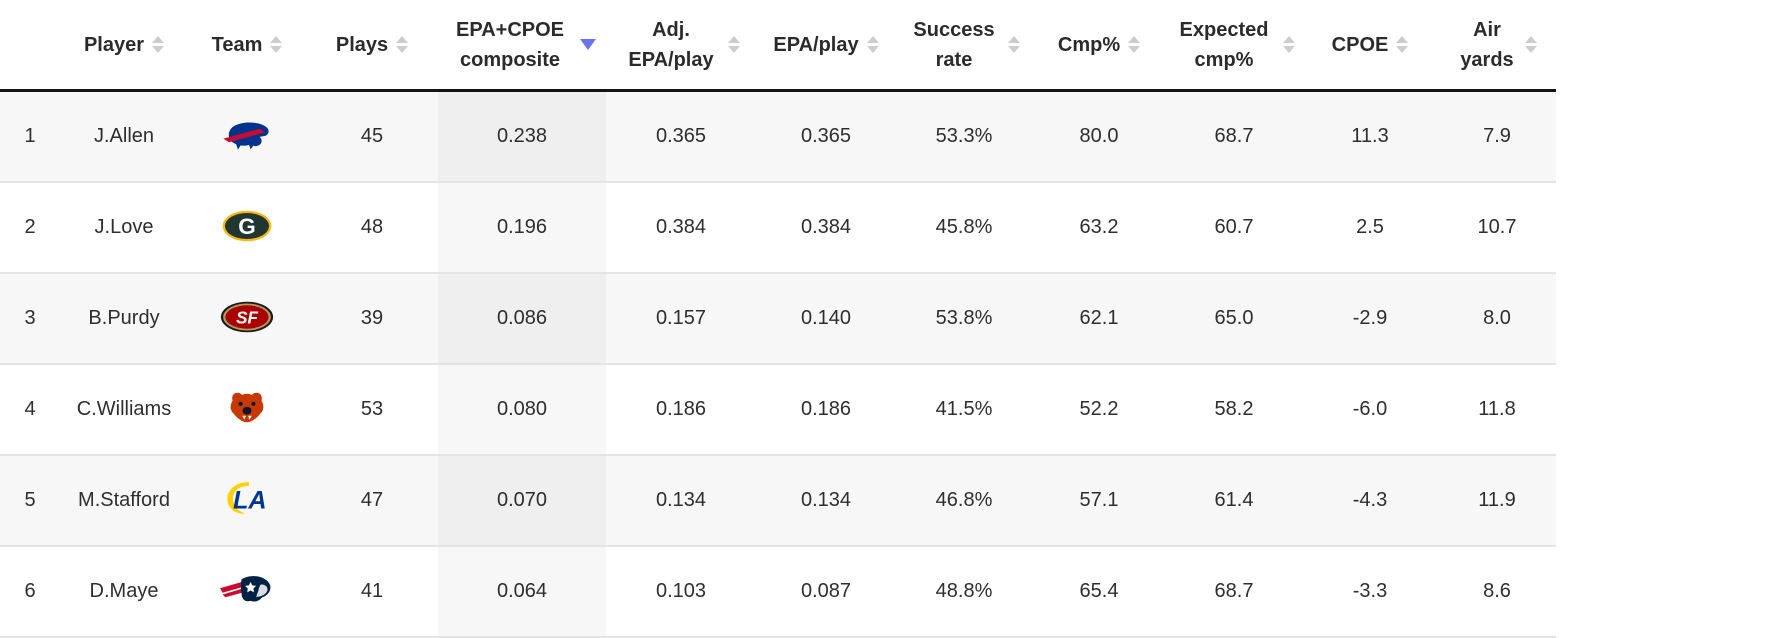  I want to click on cell-success-rate: 46.8%, so click(964, 501).